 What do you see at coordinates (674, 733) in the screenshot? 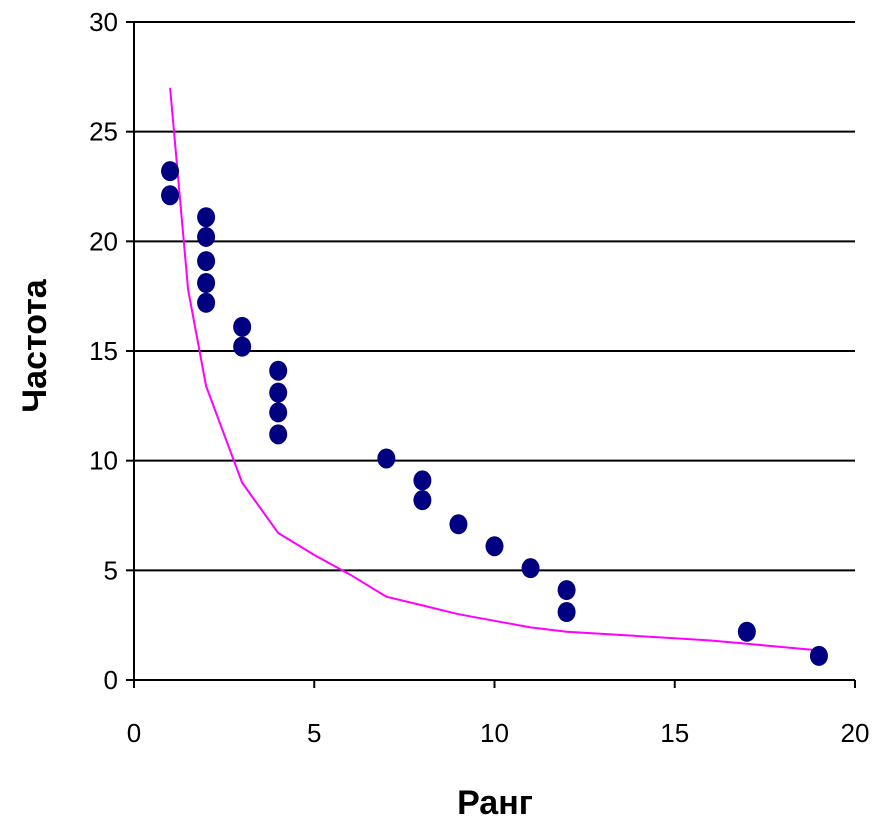
I see `x-tick-label: 15` at bounding box center [674, 733].